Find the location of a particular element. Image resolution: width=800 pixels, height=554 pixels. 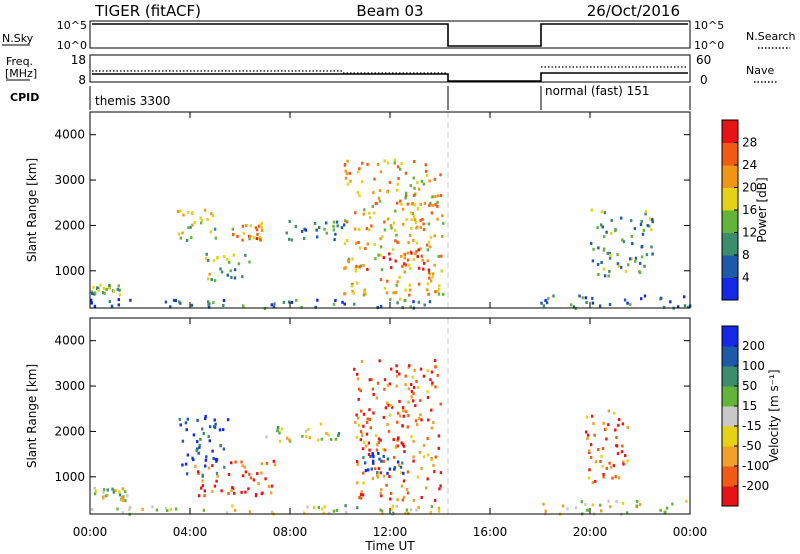

velocity-colorbar-tick-label: 15 is located at coordinates (749, 406).